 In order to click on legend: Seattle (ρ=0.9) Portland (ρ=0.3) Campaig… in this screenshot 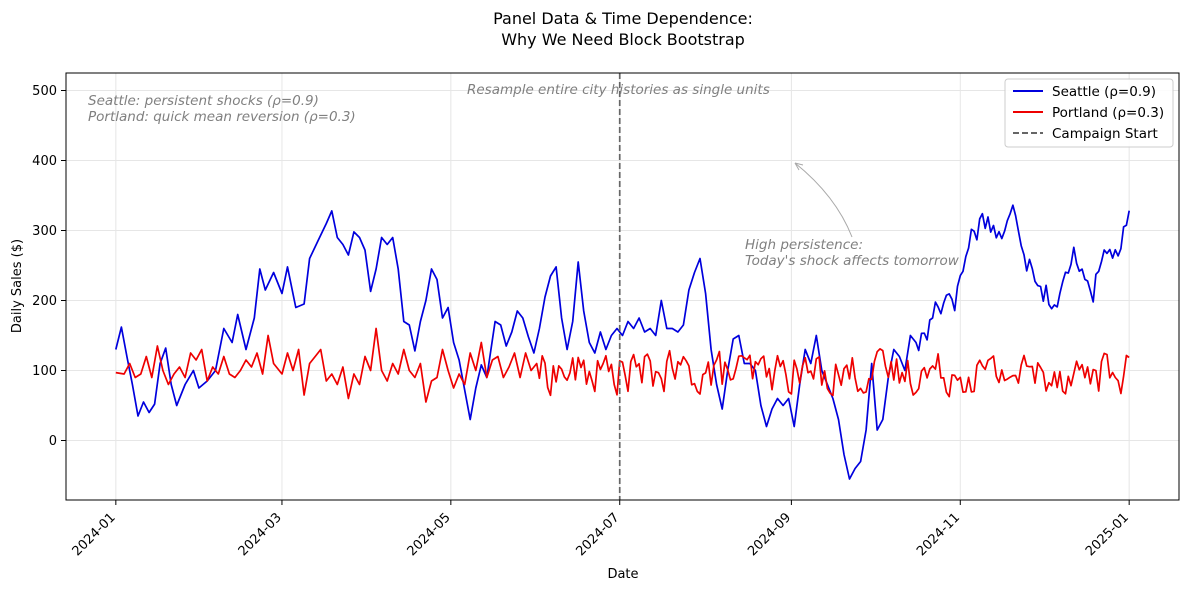, I will do `click(1089, 113)`.